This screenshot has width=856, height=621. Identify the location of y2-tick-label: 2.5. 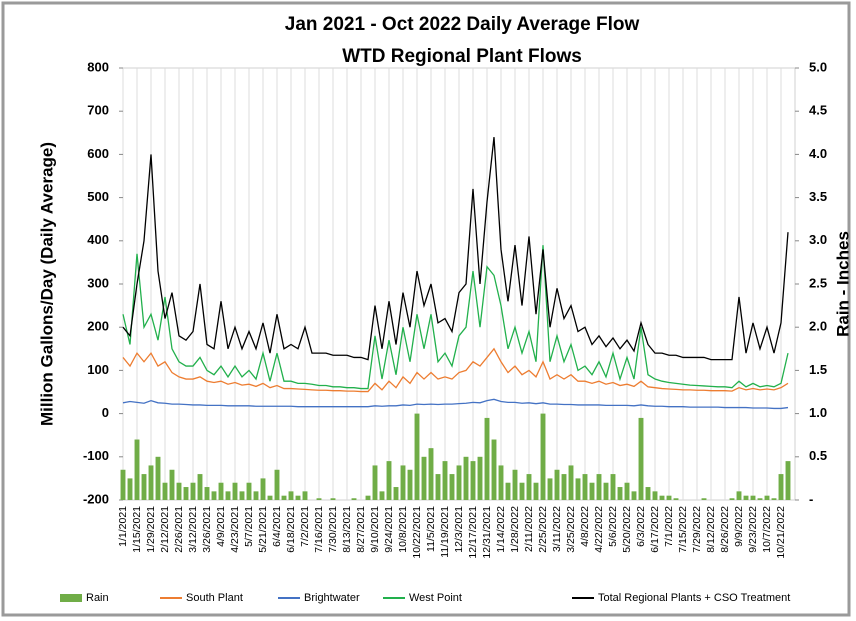
(818, 282).